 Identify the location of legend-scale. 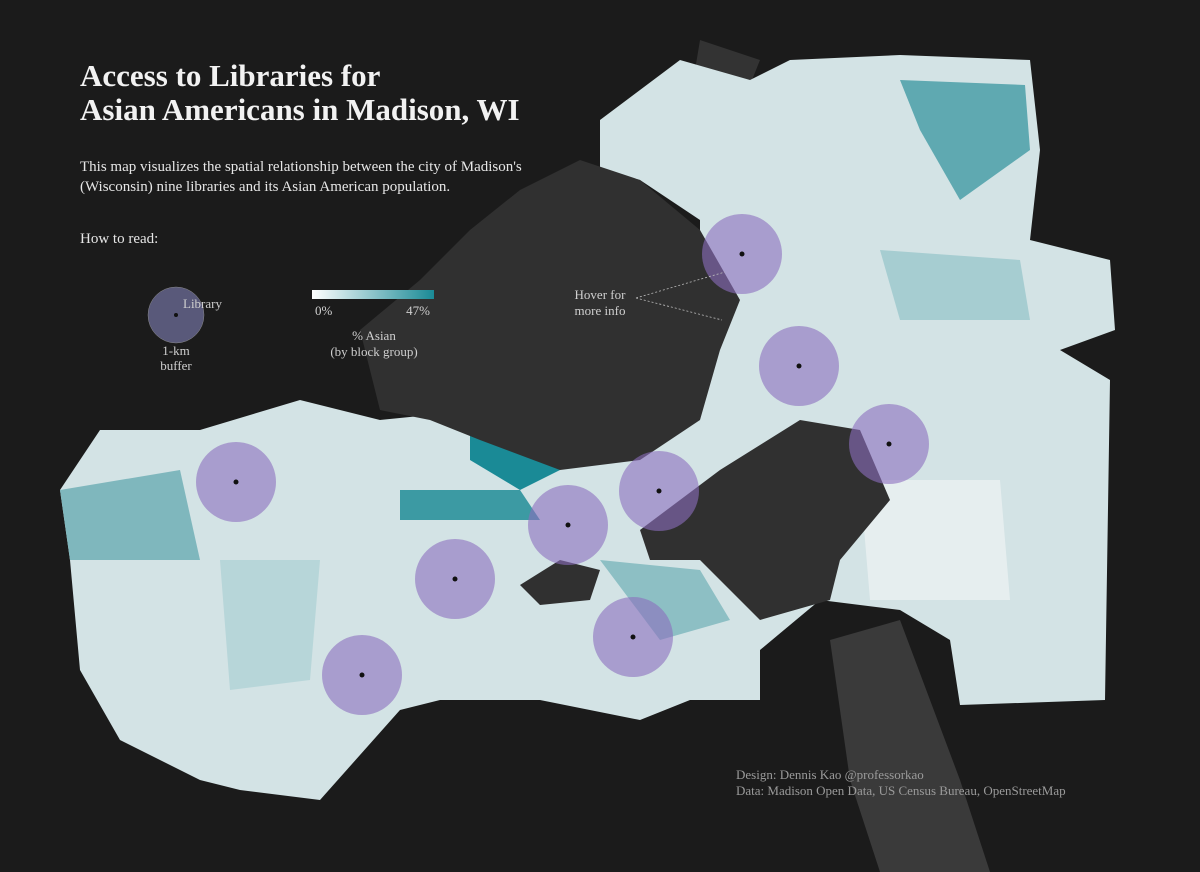
(373, 294).